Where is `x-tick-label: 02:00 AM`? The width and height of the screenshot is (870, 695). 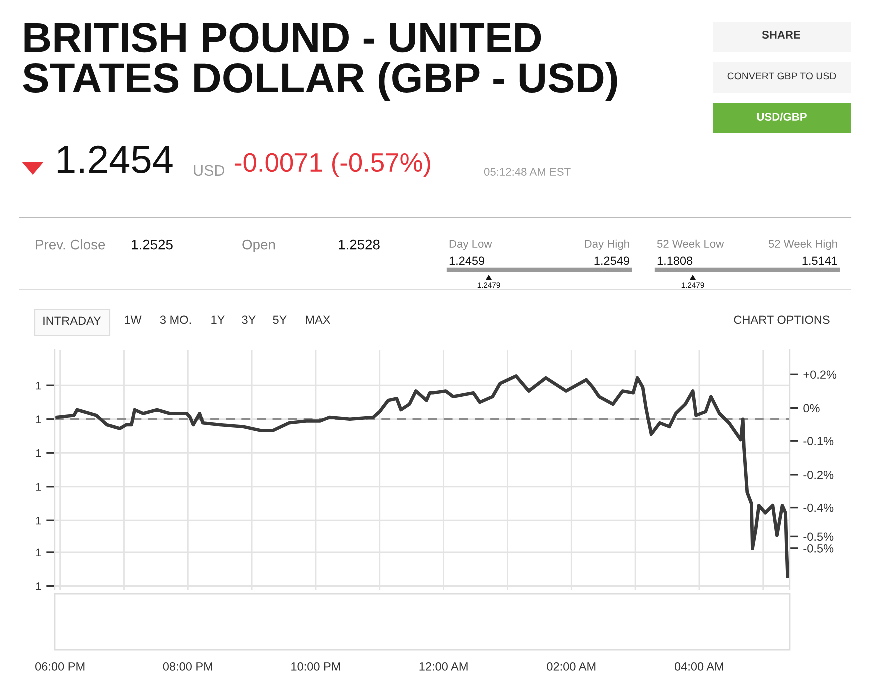 x-tick-label: 02:00 AM is located at coordinates (571, 666).